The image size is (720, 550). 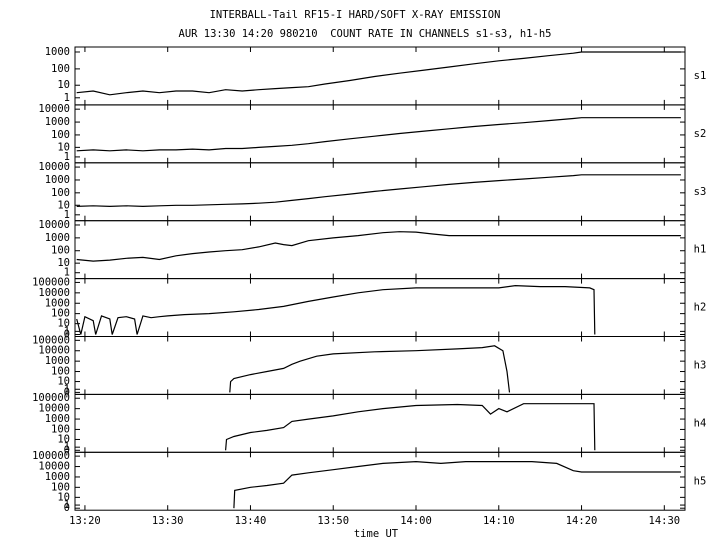 I want to click on series-label: h5, so click(x=700, y=481).